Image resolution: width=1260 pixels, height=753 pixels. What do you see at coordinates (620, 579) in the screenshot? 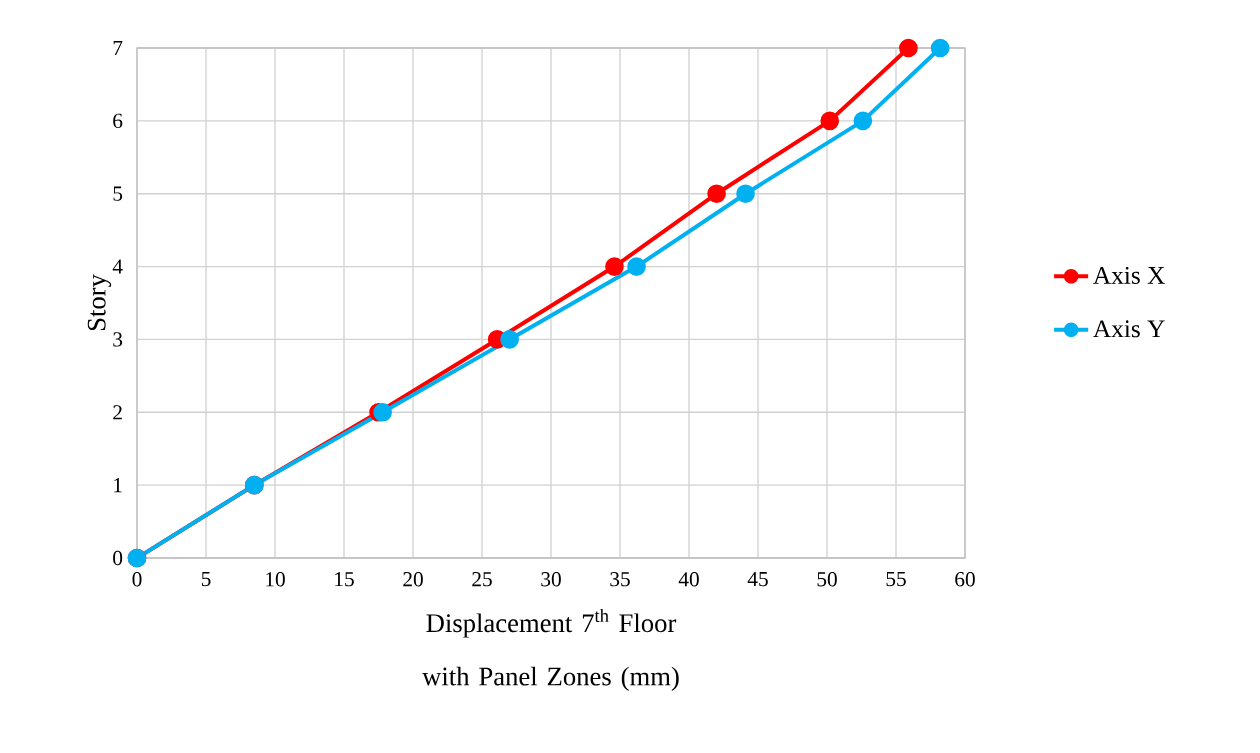
I see `x-tick-label: 35` at bounding box center [620, 579].